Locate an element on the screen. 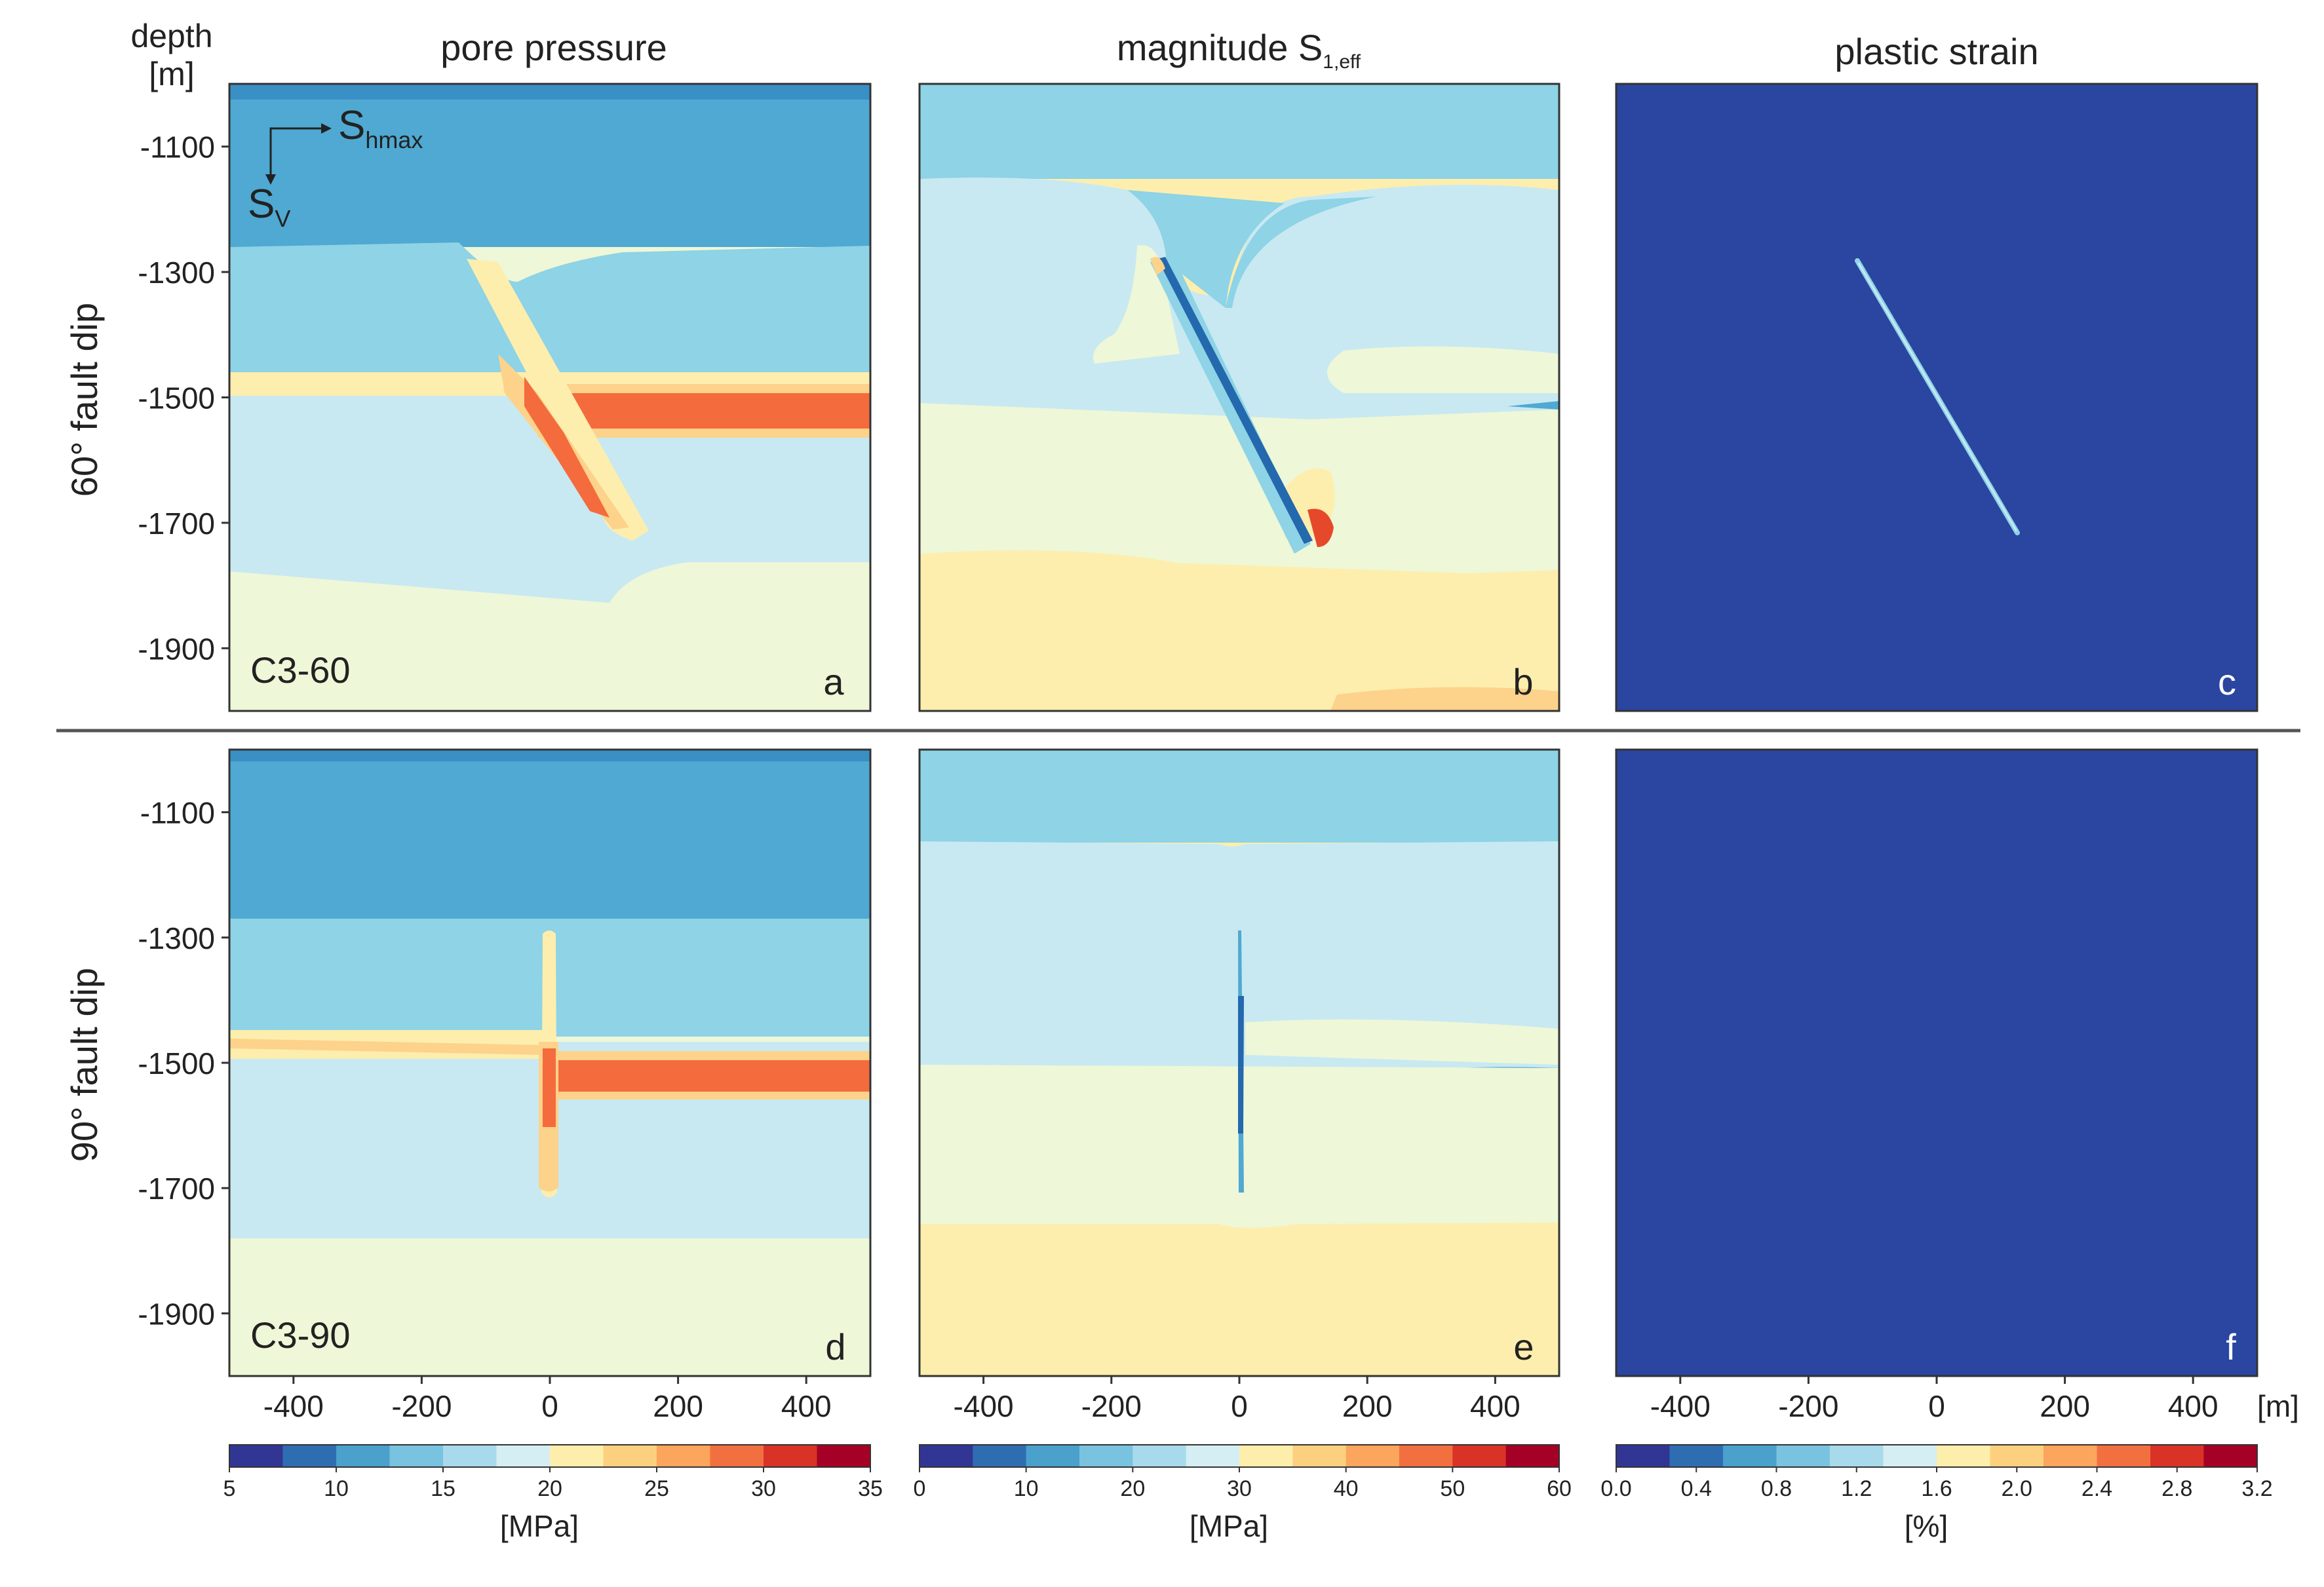  colorbar-tick-label: 0.8 is located at coordinates (1776, 1488).